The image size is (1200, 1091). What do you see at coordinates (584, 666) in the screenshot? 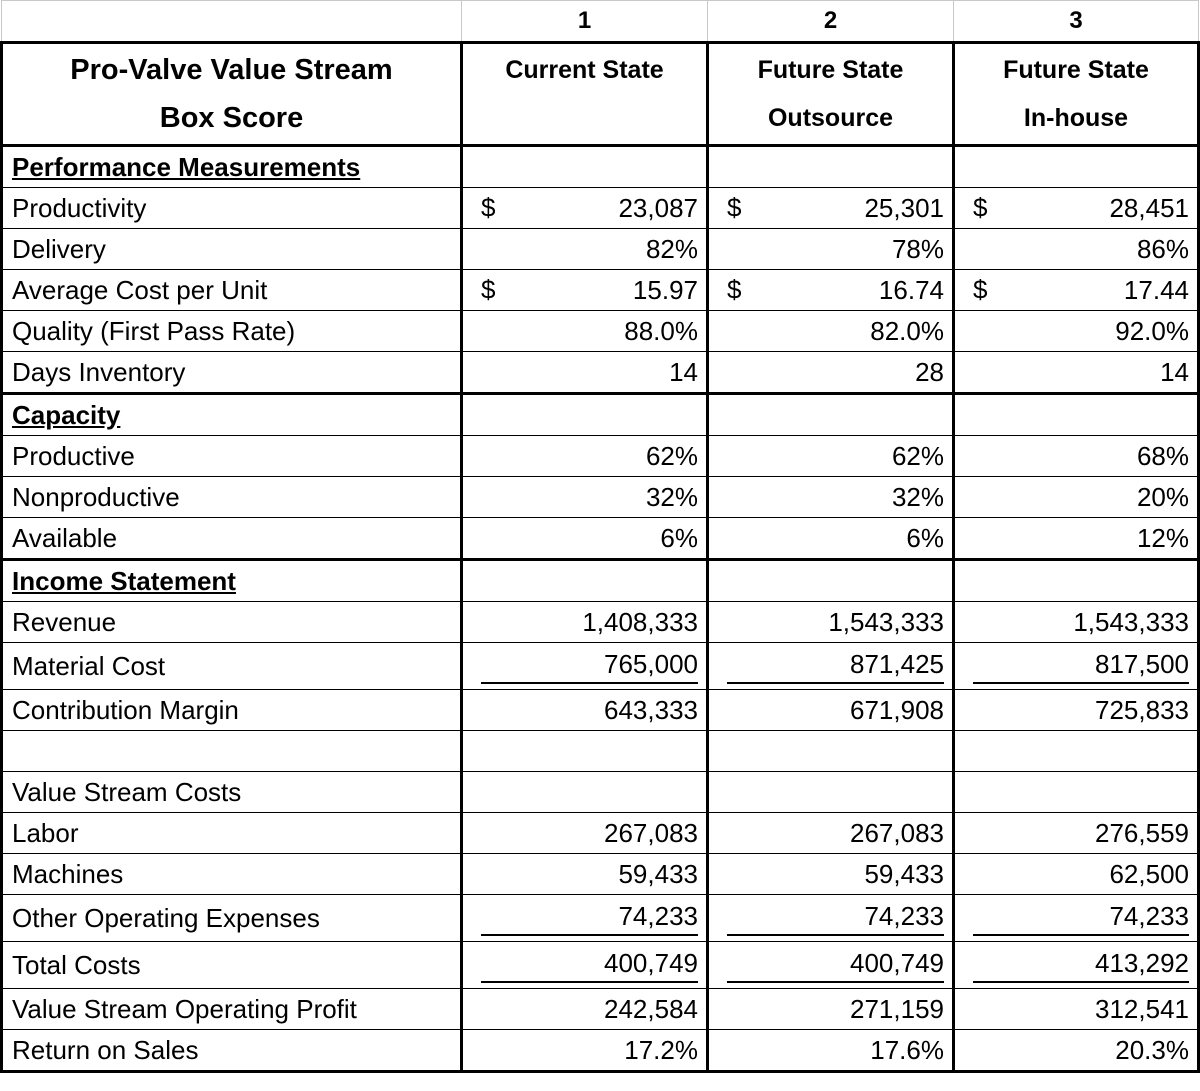
I see `value-cell: 765,000` at bounding box center [584, 666].